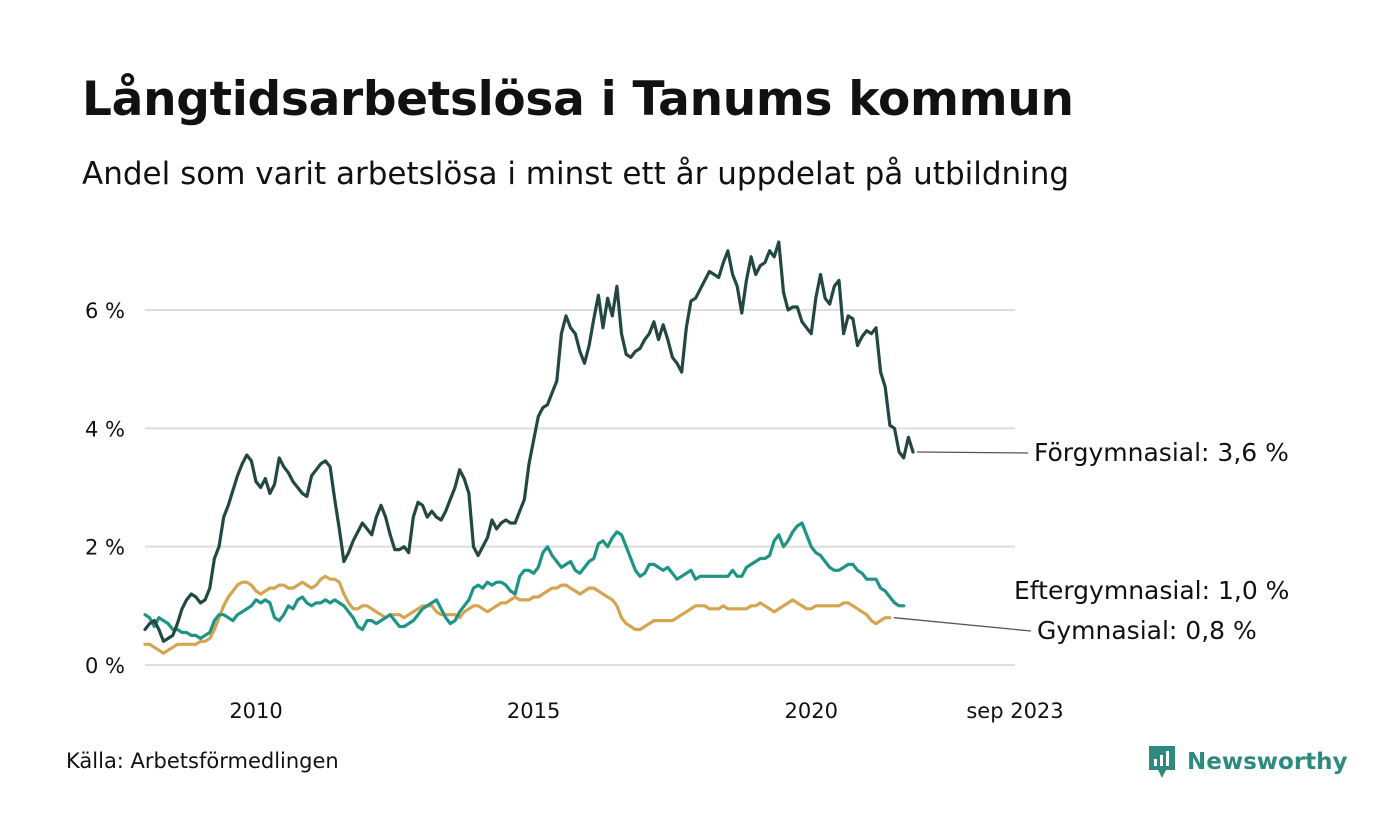  What do you see at coordinates (105, 666) in the screenshot?
I see `y-tick-label: 0 %` at bounding box center [105, 666].